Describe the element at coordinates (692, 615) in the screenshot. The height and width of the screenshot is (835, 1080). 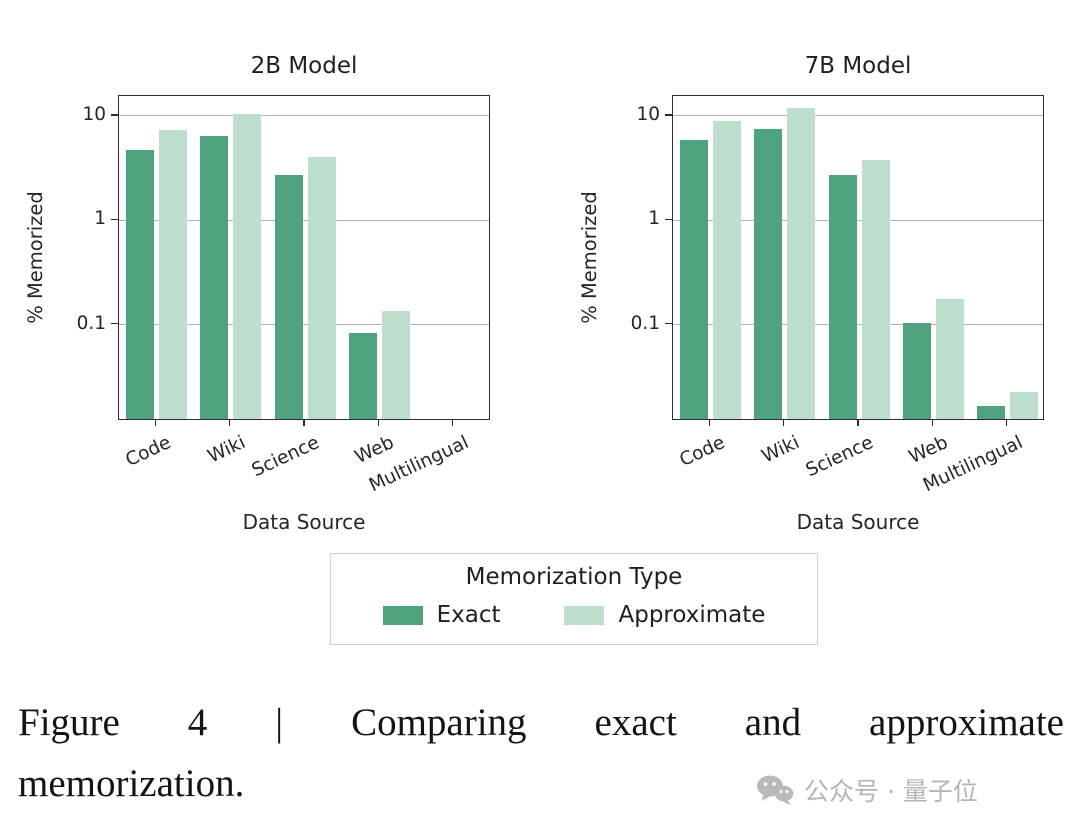
I see `legend-label-approximate: Approximate` at that location.